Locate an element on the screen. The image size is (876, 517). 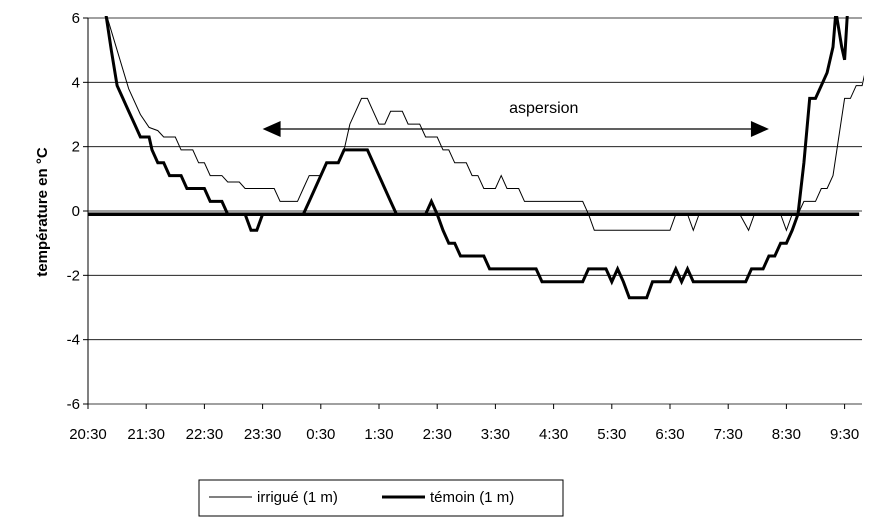
aspersion-annotation: aspersion is located at coordinates (515, 118).